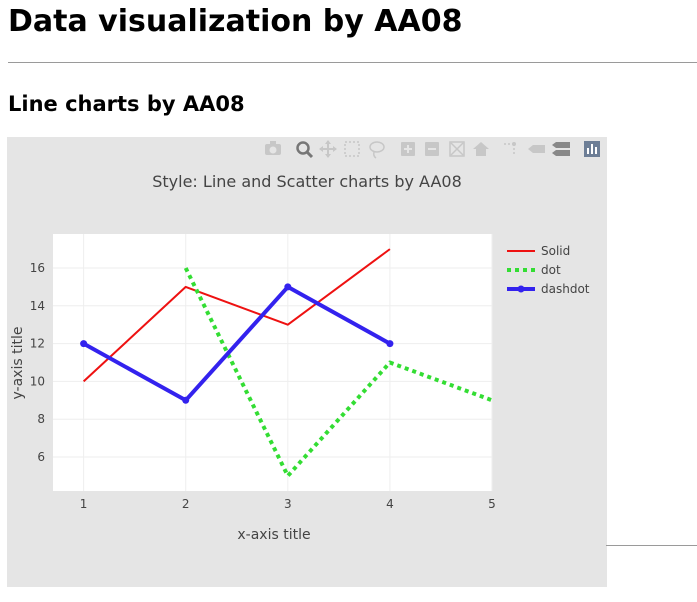 The width and height of the screenshot is (697, 602). Describe the element at coordinates (377, 150) in the screenshot. I see `lasso-select-icon: Lasso Select` at that location.